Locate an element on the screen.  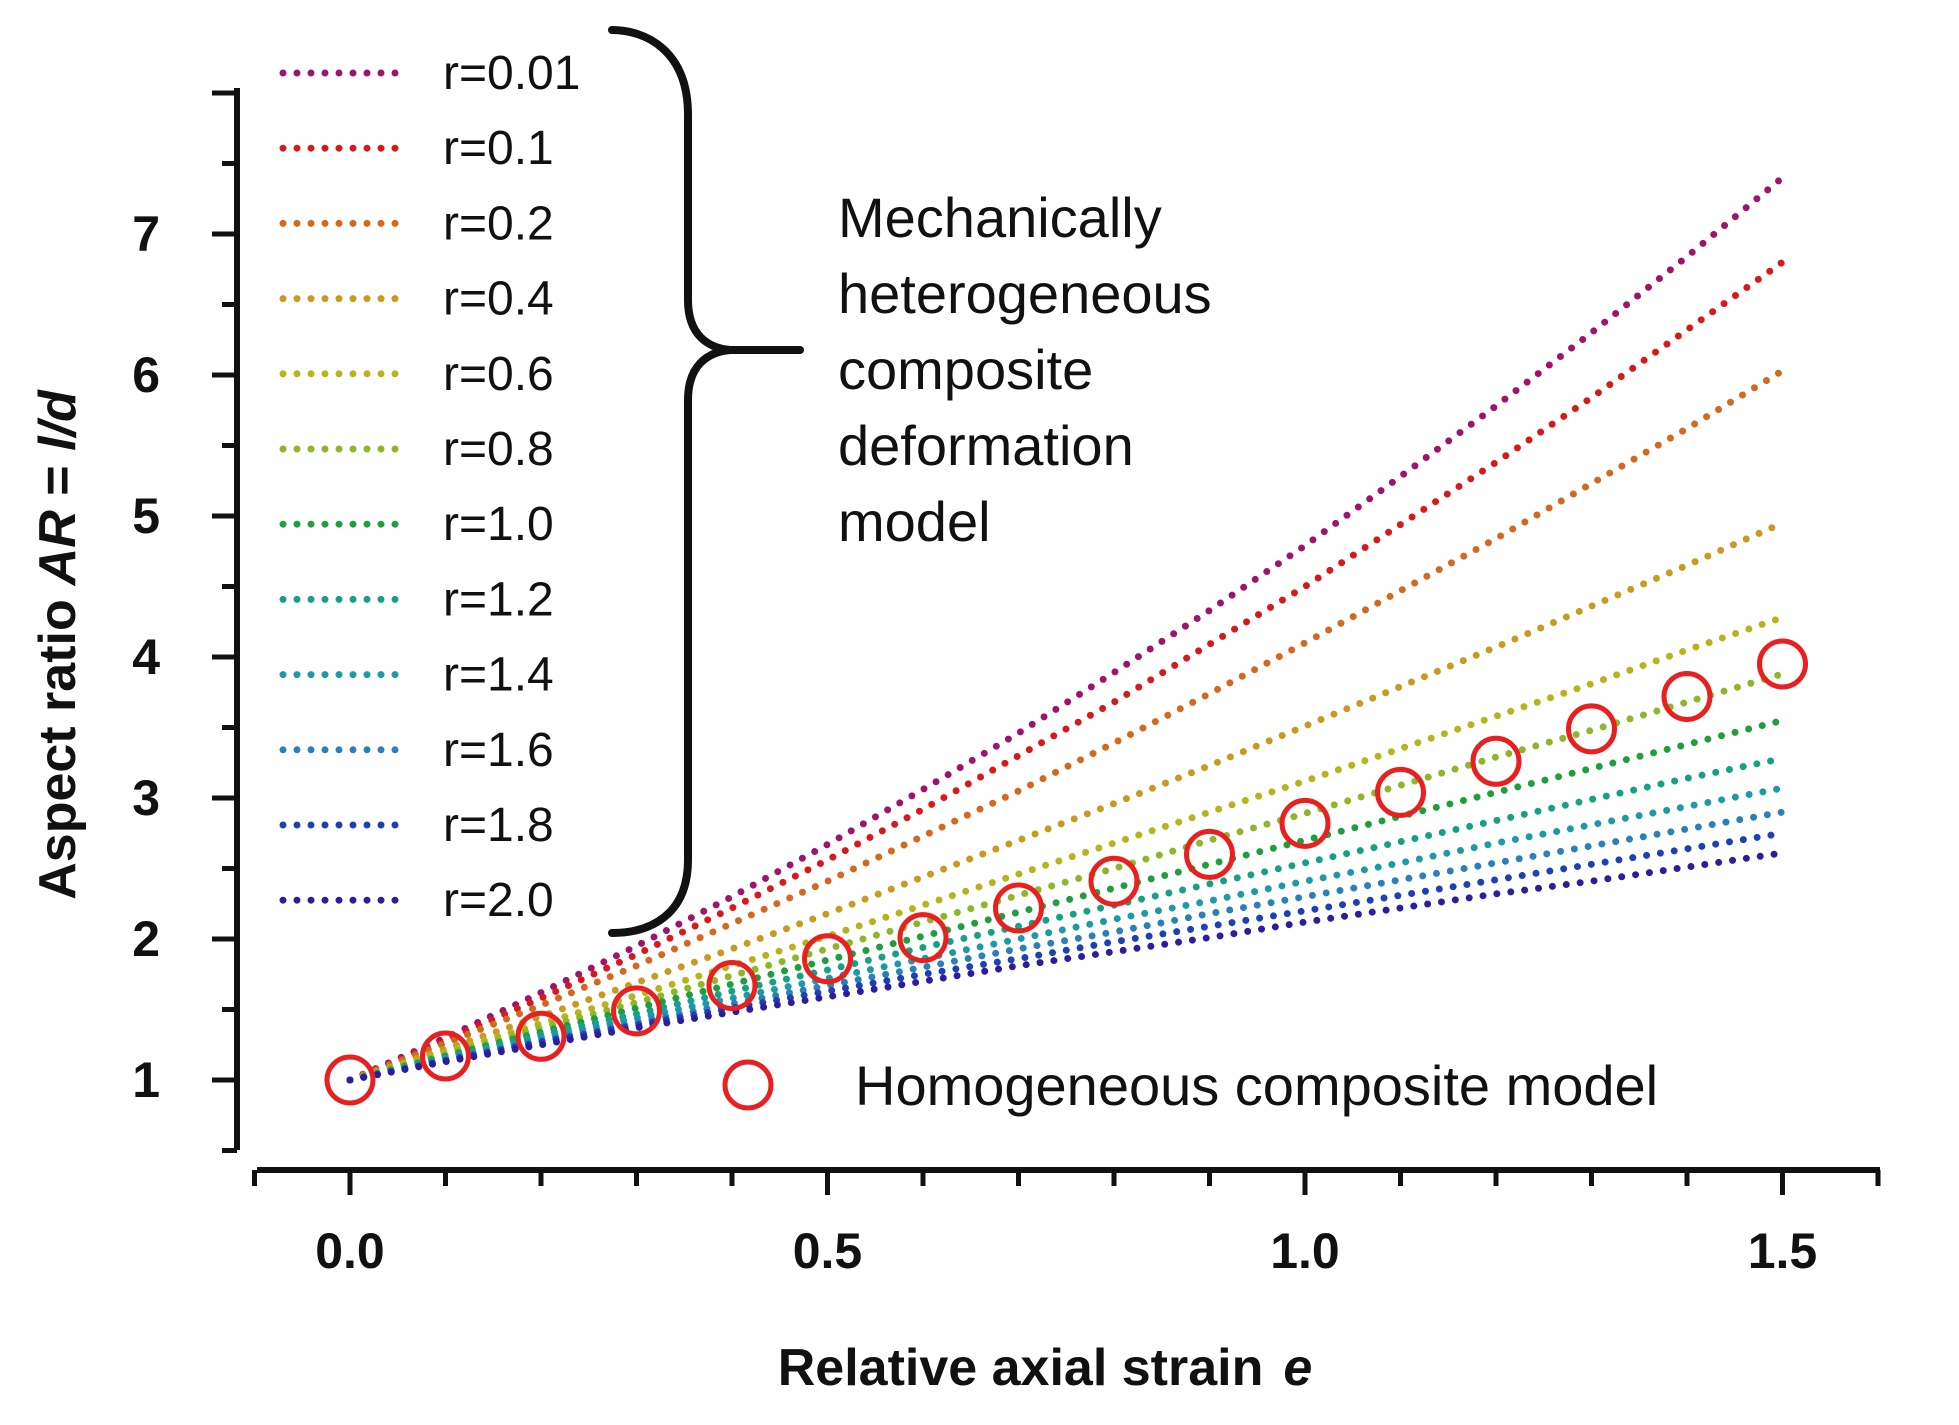
x-axis-title-symbol: e is located at coordinates (1297, 1368).